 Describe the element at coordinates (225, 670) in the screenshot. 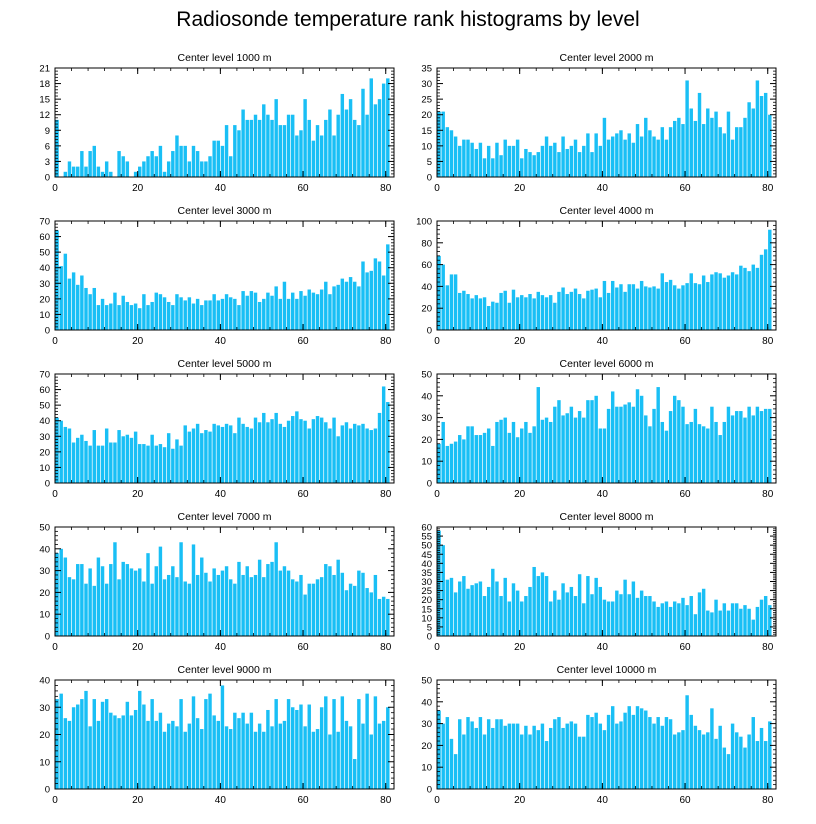

I see `panel-title: Center level 9000 m` at that location.